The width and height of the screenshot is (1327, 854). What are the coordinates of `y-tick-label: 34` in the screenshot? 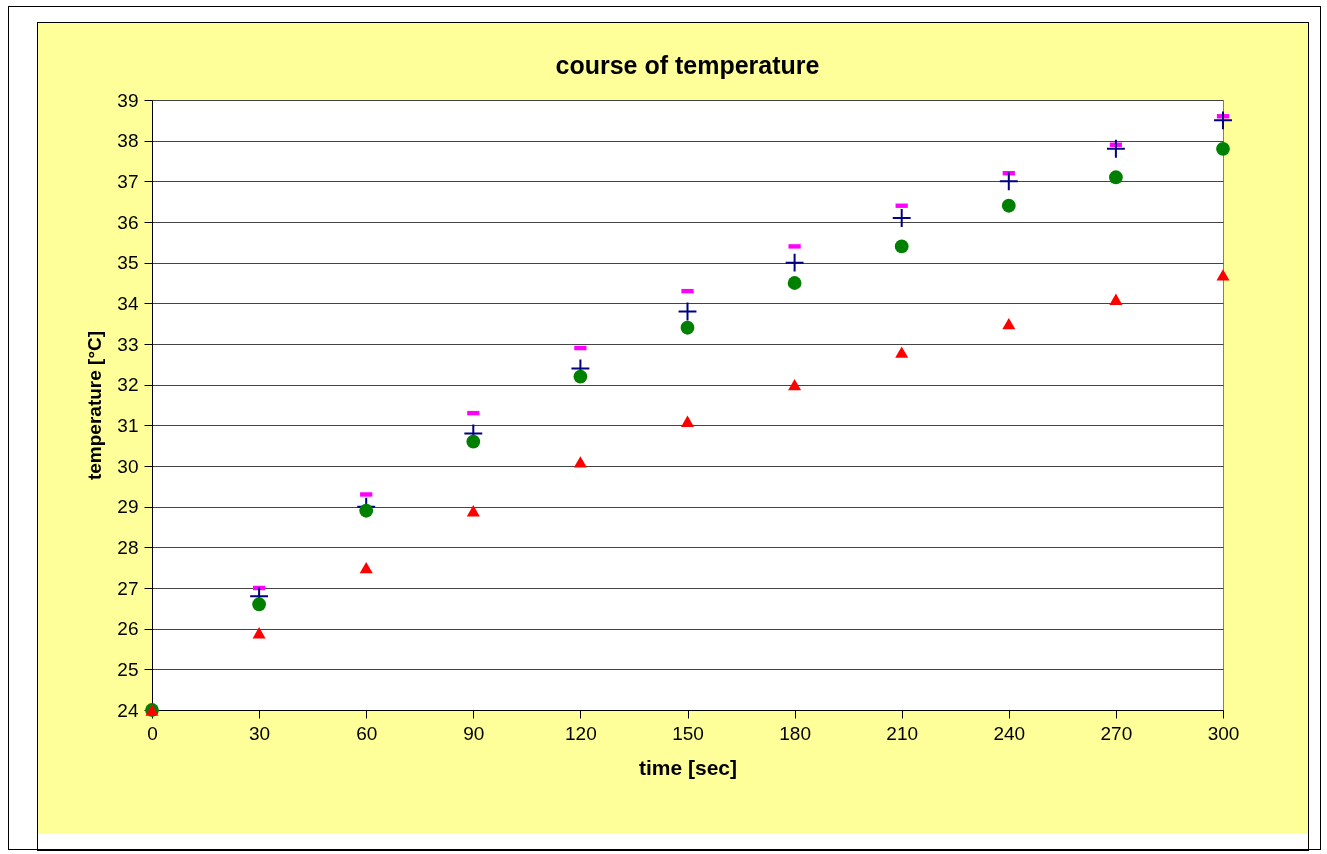 It's located at (128, 303).